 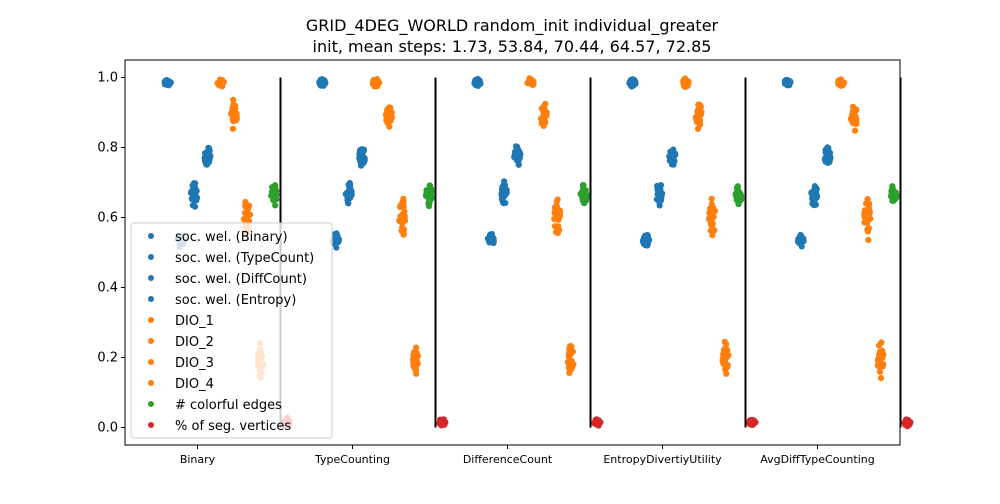 I want to click on x-tick-label: Binary, so click(x=198, y=459).